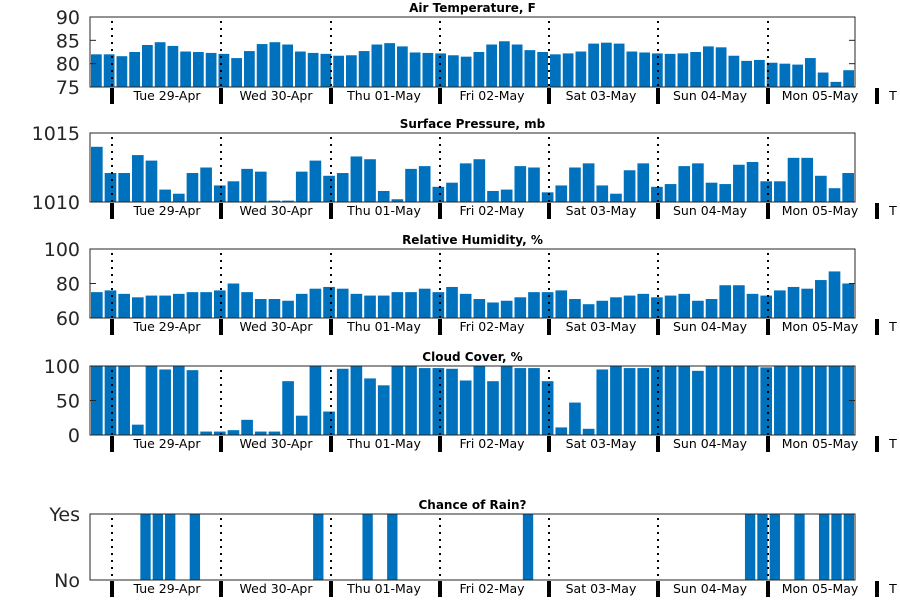 This screenshot has width=900, height=600. I want to click on day-label: Tue 29-Apr, so click(166, 95).